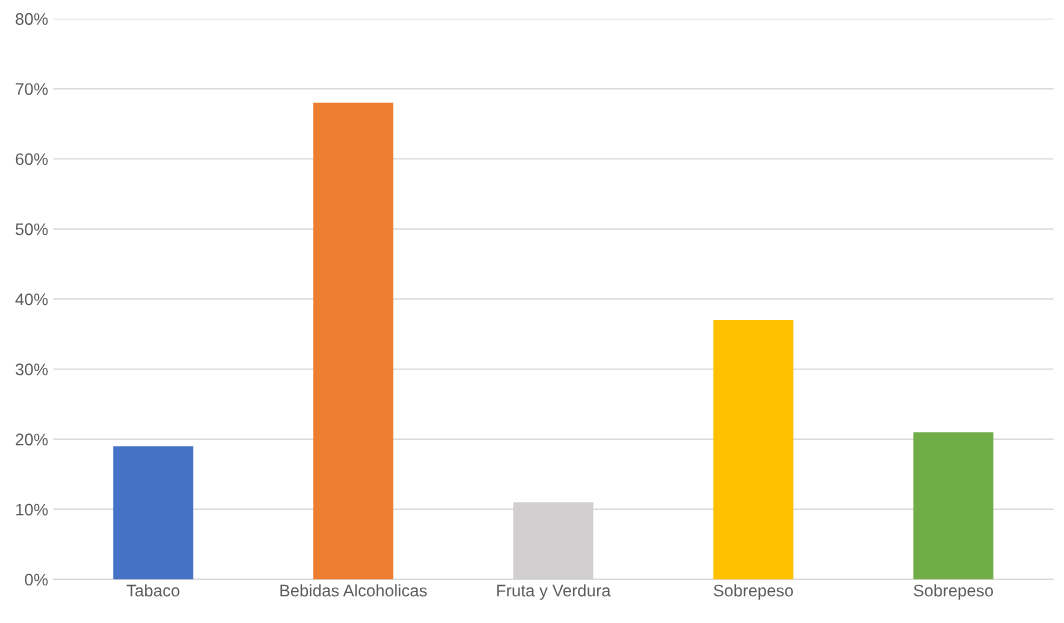  What do you see at coordinates (554, 592) in the screenshot?
I see `x-tick-label: Fruta y Verdura` at bounding box center [554, 592].